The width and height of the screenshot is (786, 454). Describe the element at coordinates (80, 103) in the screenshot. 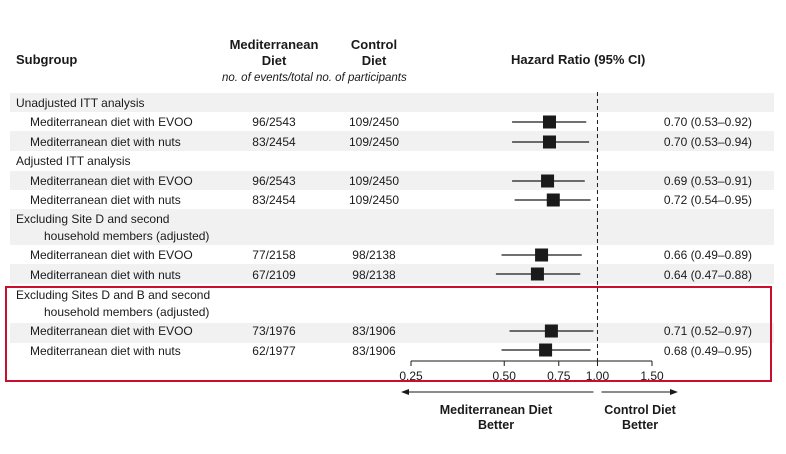

I see `group-label-unadjusted: Unadjusted ITT analysis` at that location.